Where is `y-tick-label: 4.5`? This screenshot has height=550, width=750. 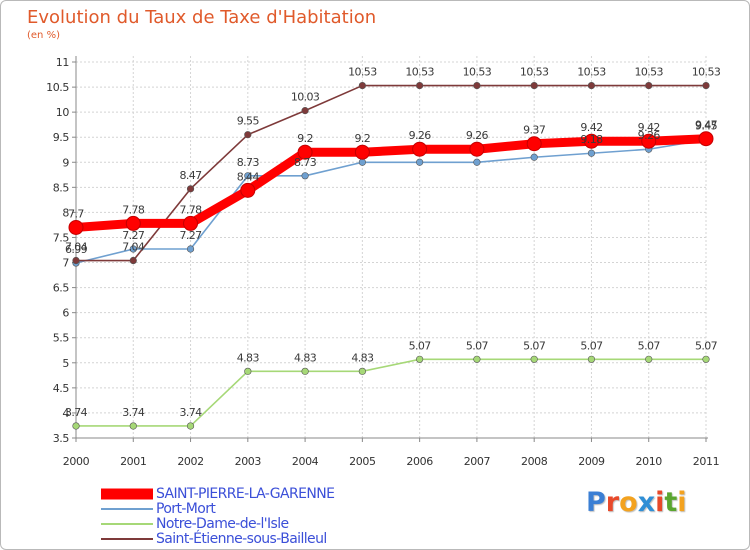 y-tick-label: 4.5 is located at coordinates (61, 388).